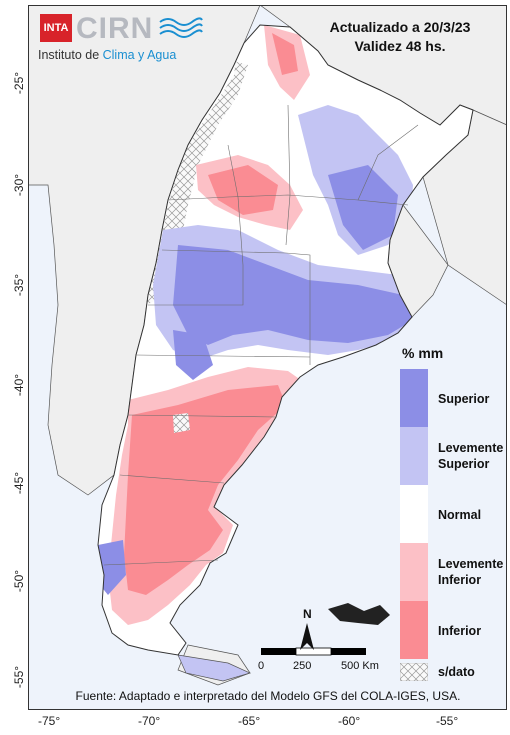  What do you see at coordinates (414, 630) in the screenshot?
I see `legend-swatch-inferior` at bounding box center [414, 630].